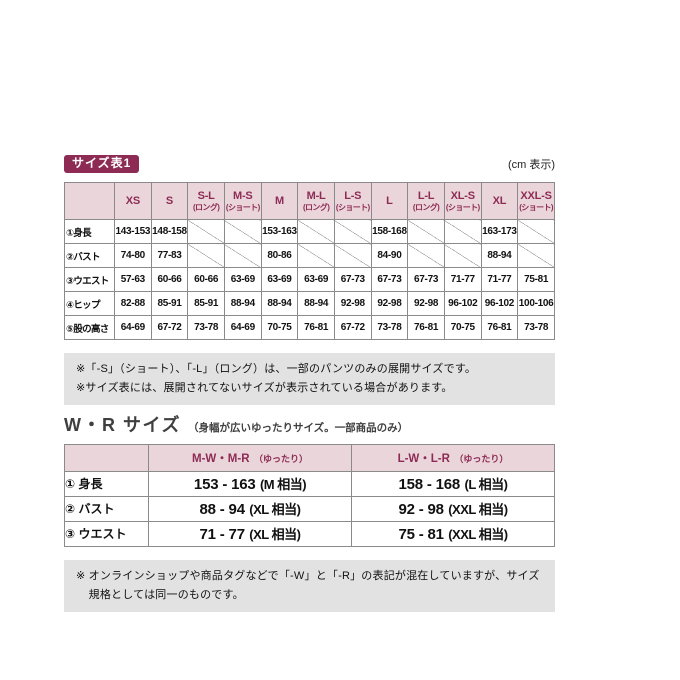 This screenshot has height=680, width=680. I want to click on note-line: ※サイズ表には、展開されてないサイズが表示されている場合があります。, so click(264, 388).